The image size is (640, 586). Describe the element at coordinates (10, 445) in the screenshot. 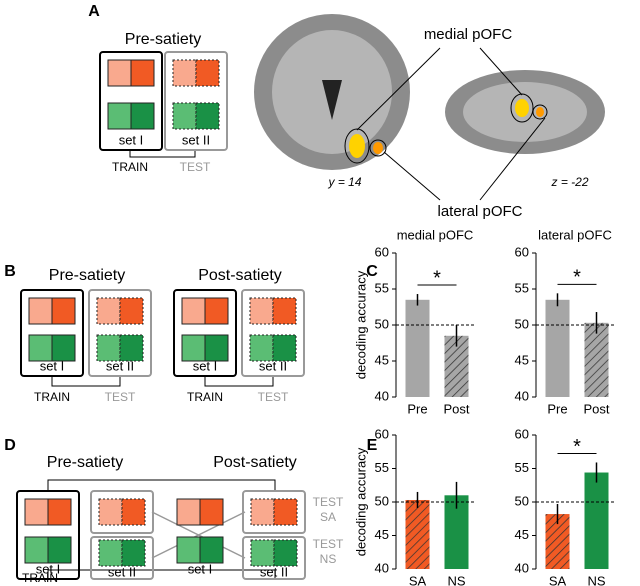

I see `panel-letter: D` at that location.